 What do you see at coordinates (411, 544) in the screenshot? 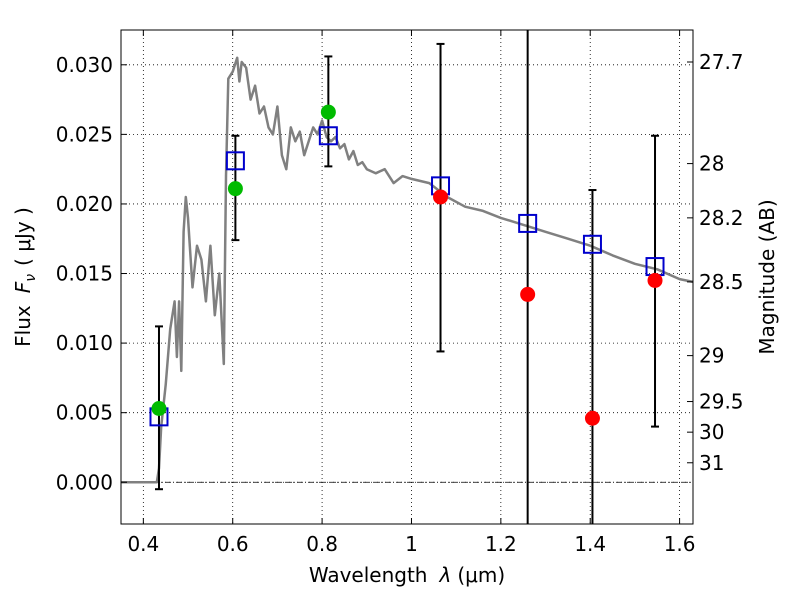
I see `x-tick-label: 1` at bounding box center [411, 544].